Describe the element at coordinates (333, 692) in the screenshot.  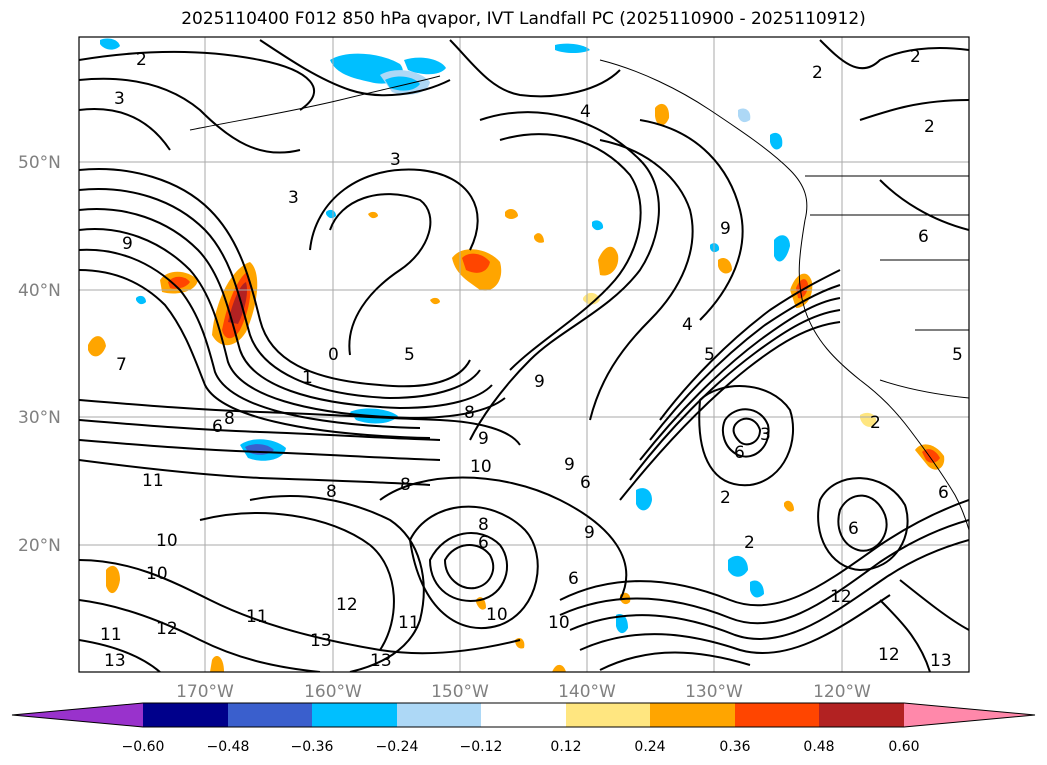
I see `lon-label-160w: 160°W` at that location.